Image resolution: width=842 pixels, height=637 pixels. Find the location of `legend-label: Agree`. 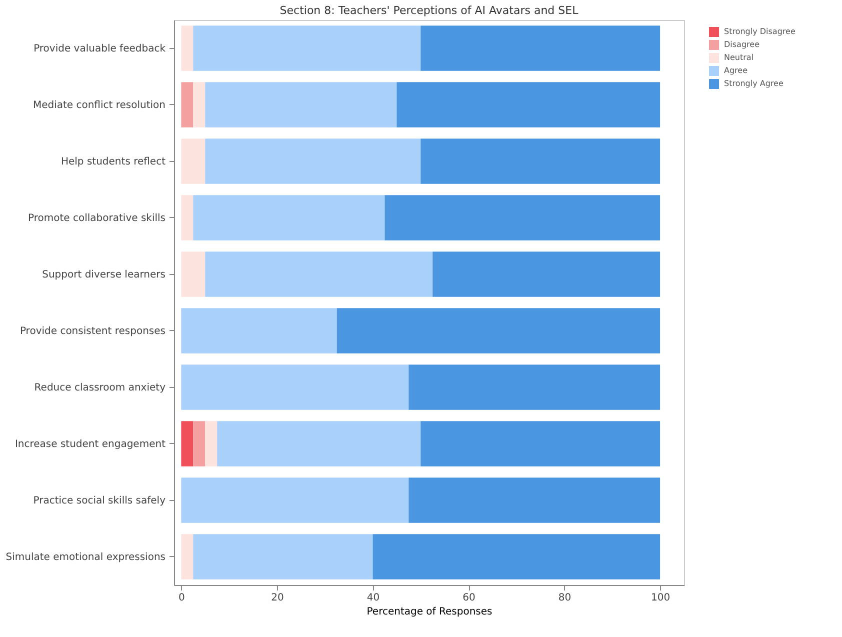

legend-label: Agree is located at coordinates (736, 70).